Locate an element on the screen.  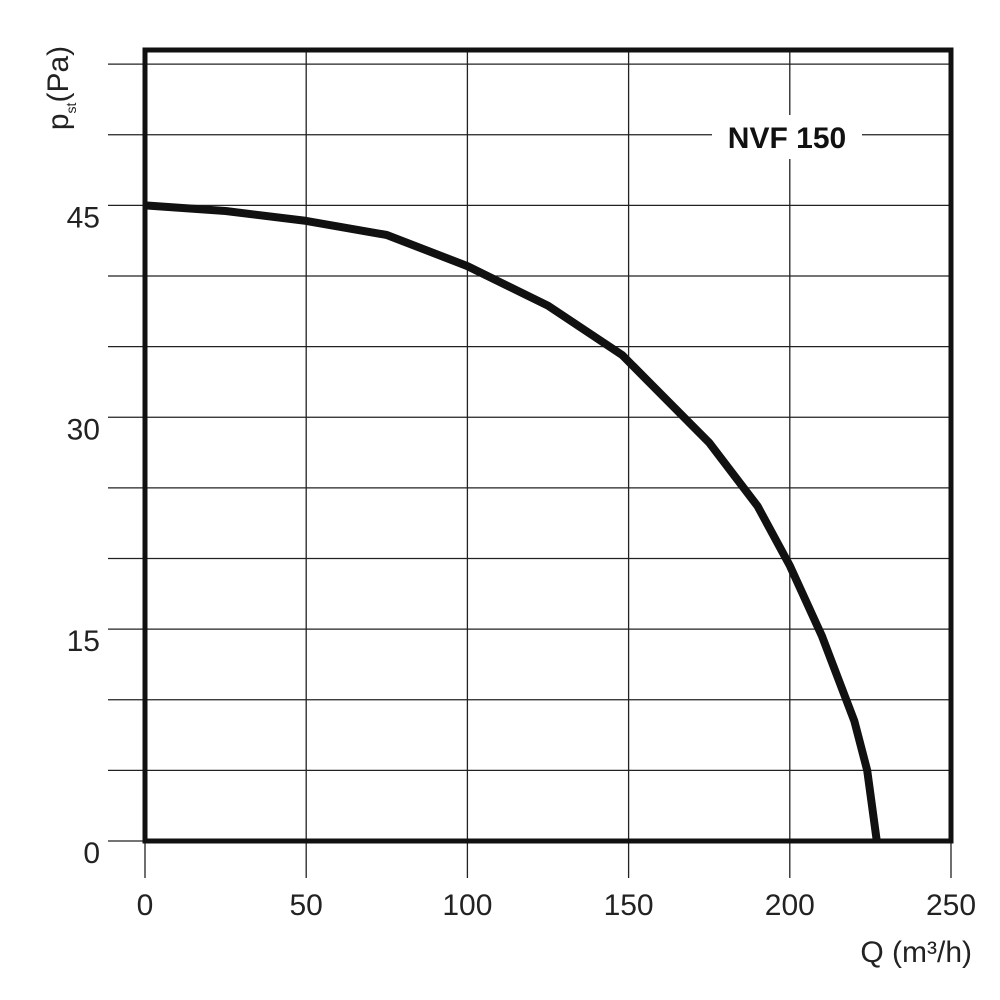
y-axis-title-unit: (Pa) is located at coordinates (58, 74).